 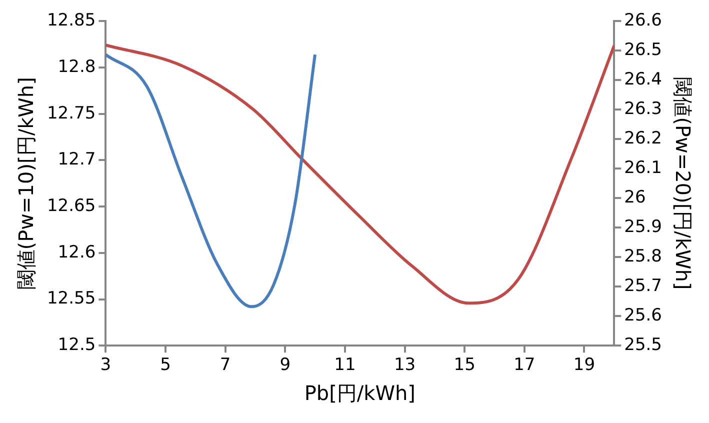 I want to click on y2-tick-label: 26.4, so click(x=643, y=80).